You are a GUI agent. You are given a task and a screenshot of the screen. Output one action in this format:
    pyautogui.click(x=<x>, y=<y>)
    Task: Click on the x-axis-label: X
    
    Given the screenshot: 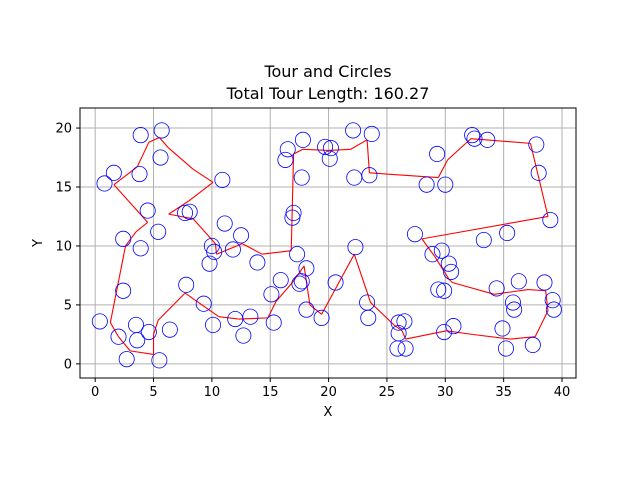 What is the action you would take?
    pyautogui.click(x=328, y=412)
    